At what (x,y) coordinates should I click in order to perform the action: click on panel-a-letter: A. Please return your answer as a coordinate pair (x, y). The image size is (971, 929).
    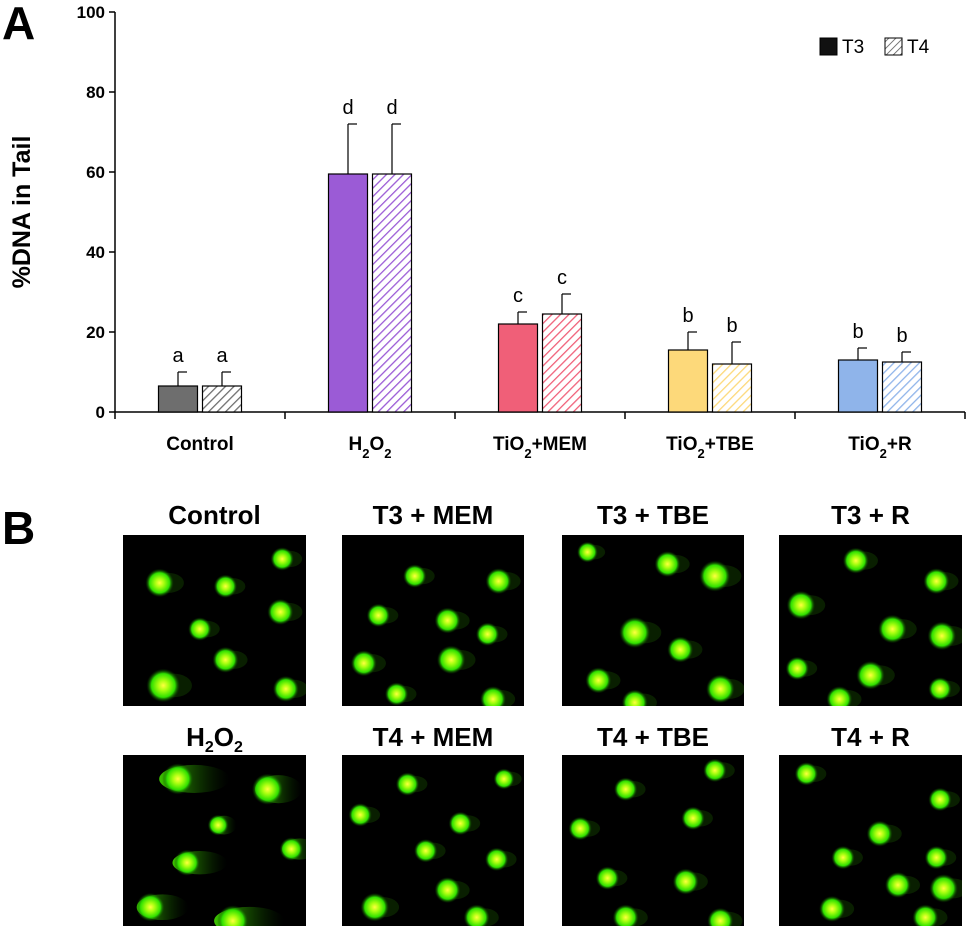
    Looking at the image, I should click on (19, 24).